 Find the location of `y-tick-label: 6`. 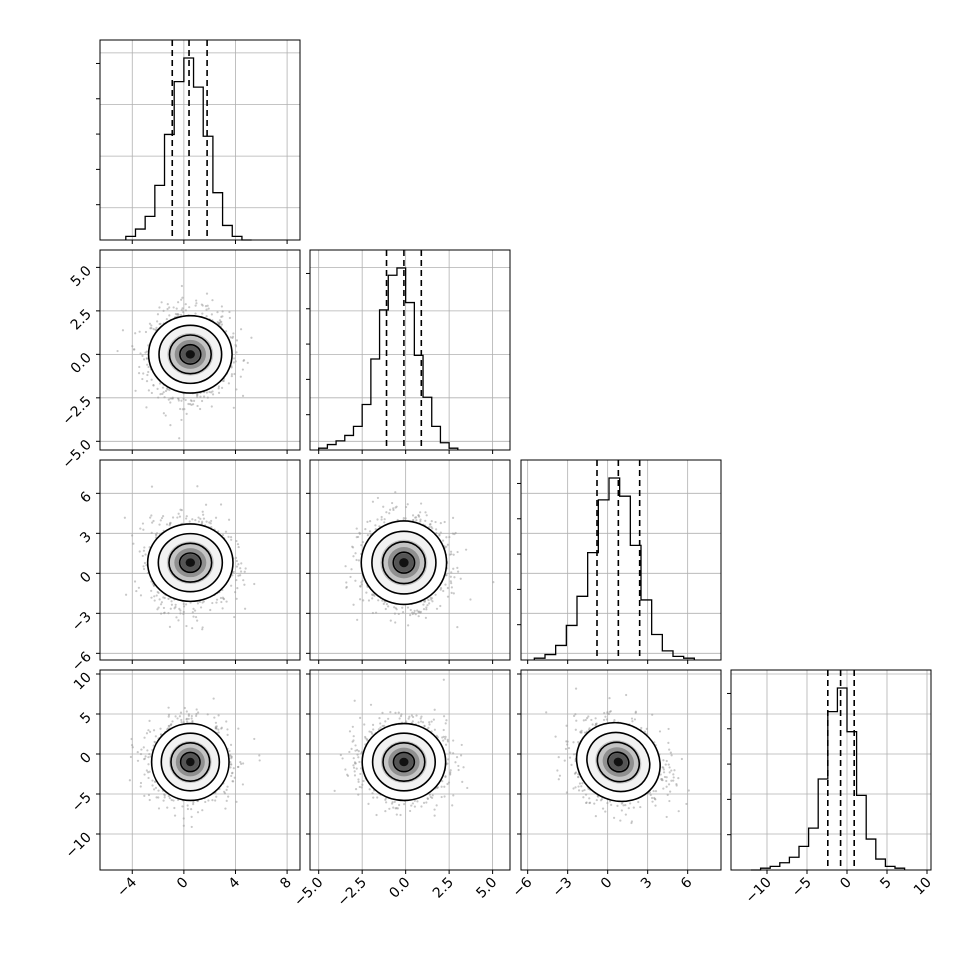

y-tick-label: 6 is located at coordinates (86, 498).